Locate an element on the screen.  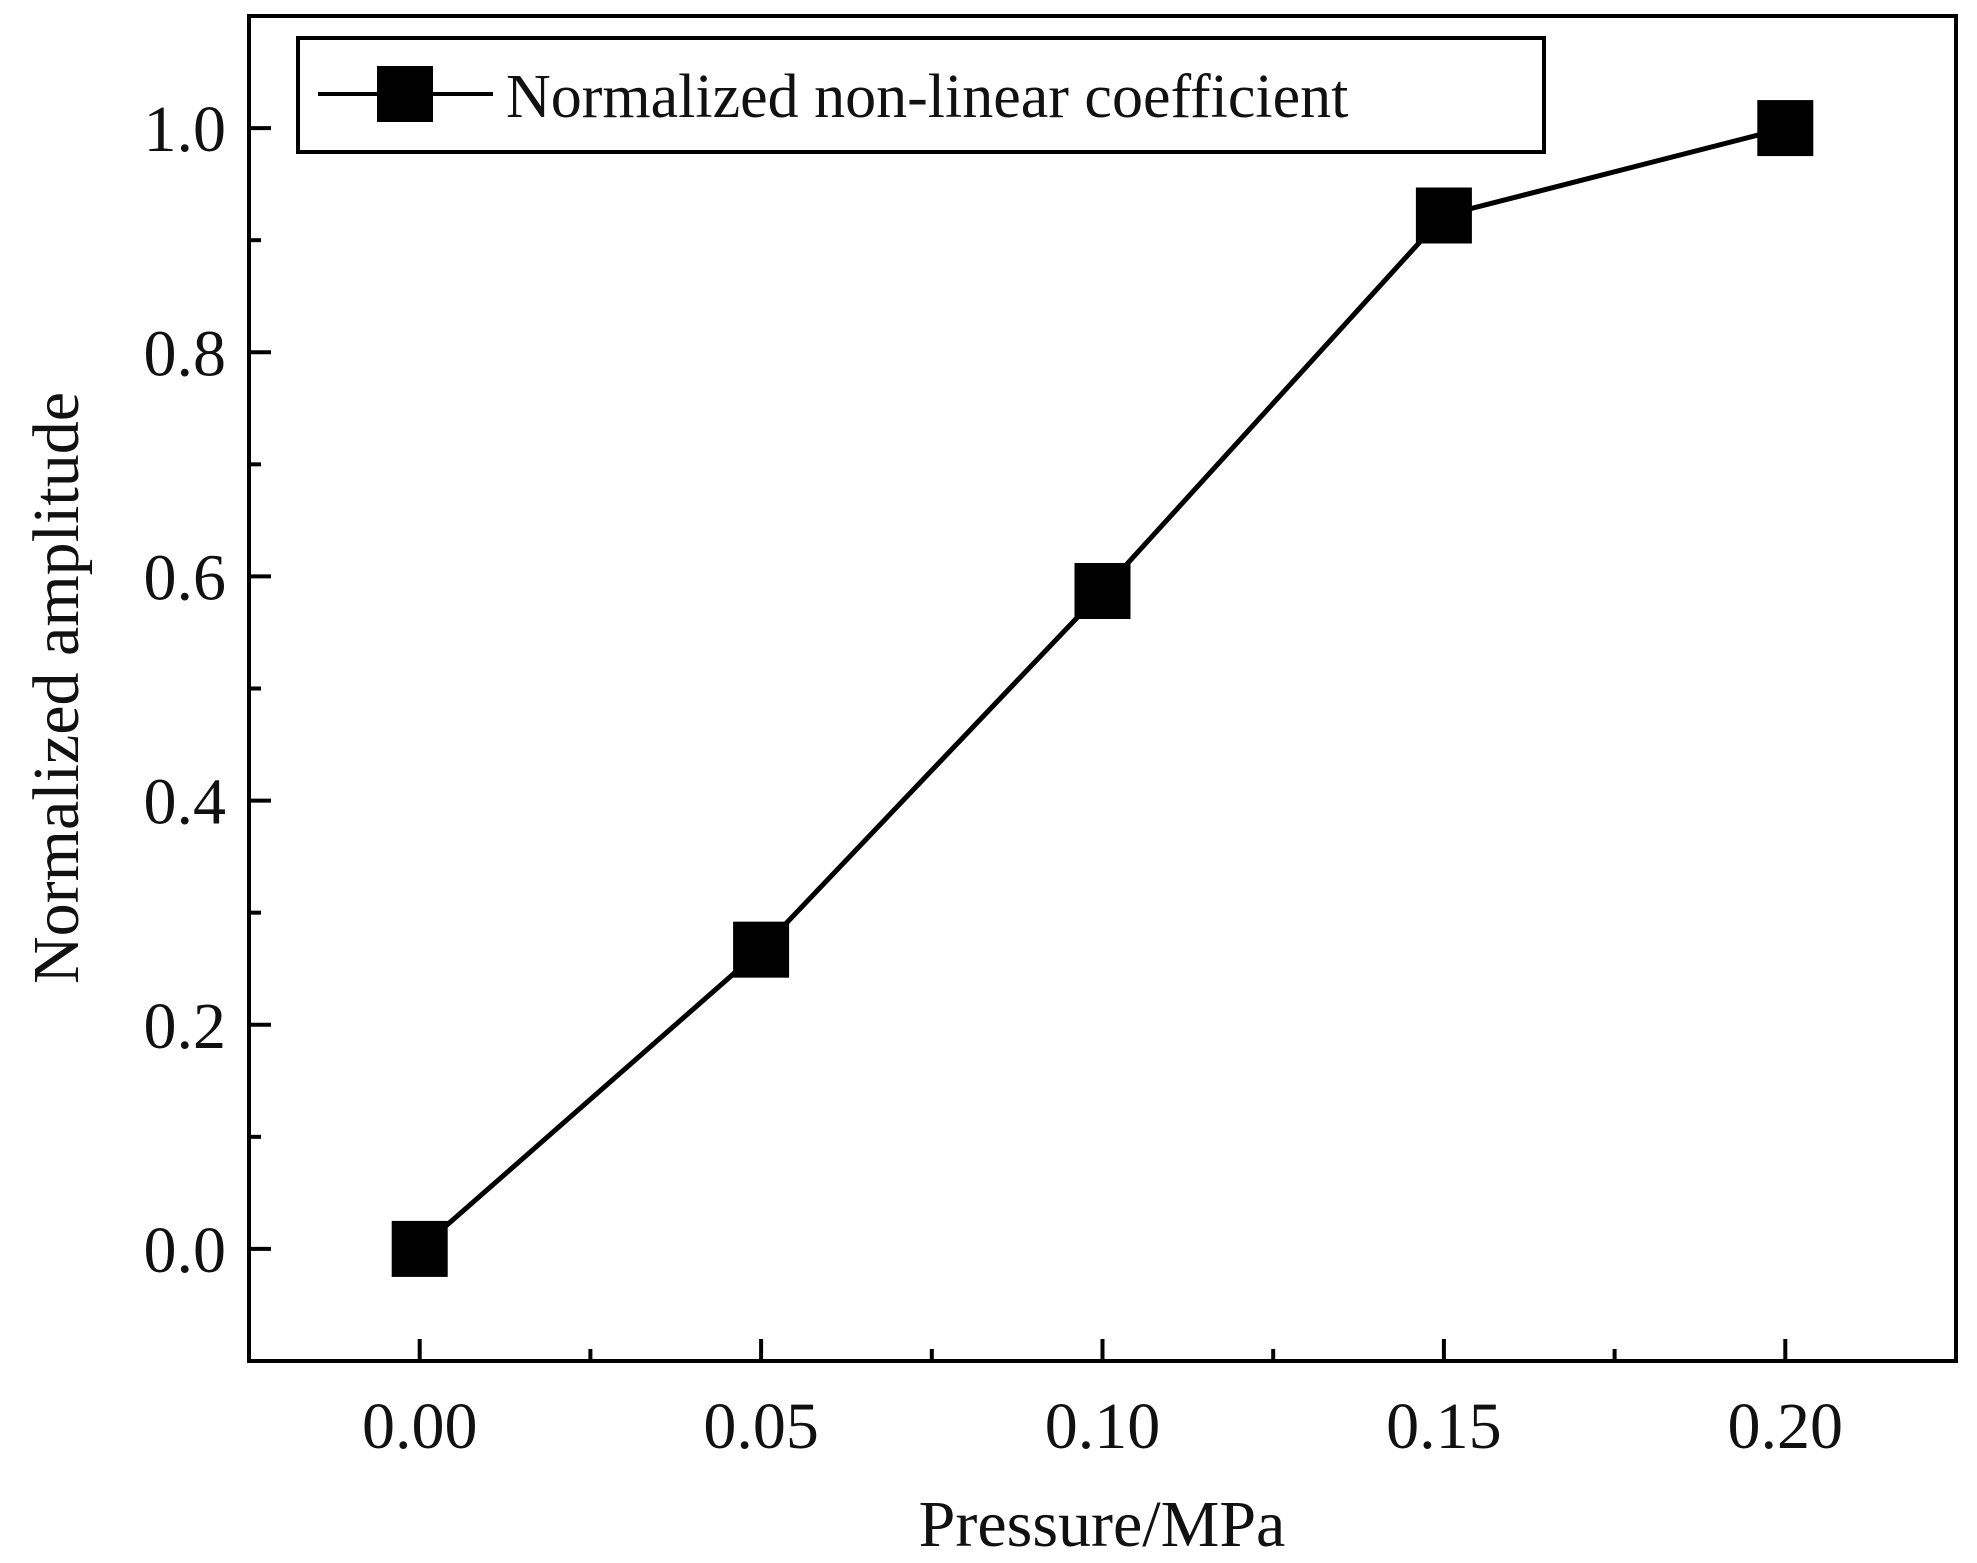
legend-box is located at coordinates (921, 95).